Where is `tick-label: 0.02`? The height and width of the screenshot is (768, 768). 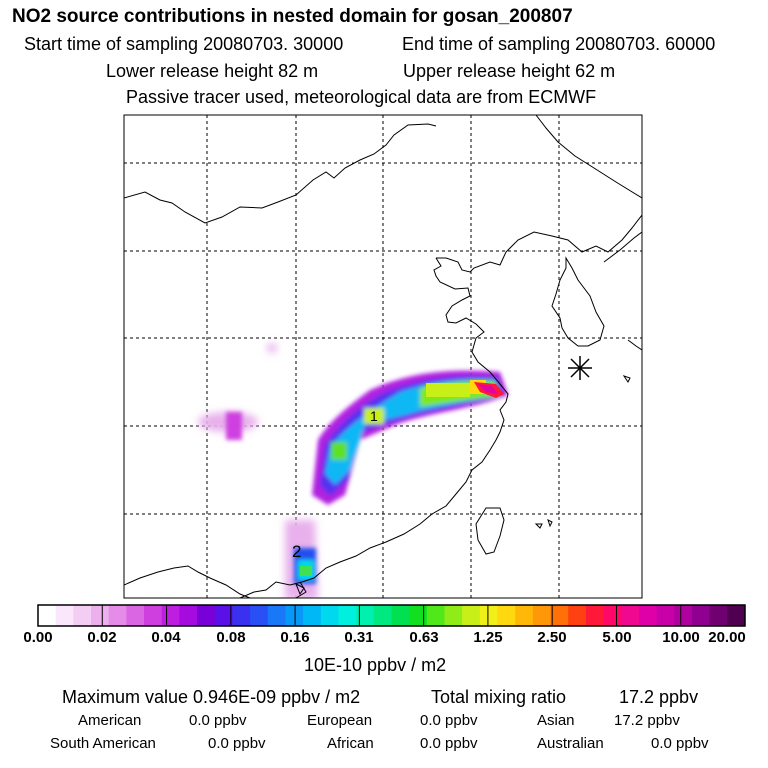 tick-label: 0.02 is located at coordinates (102, 637).